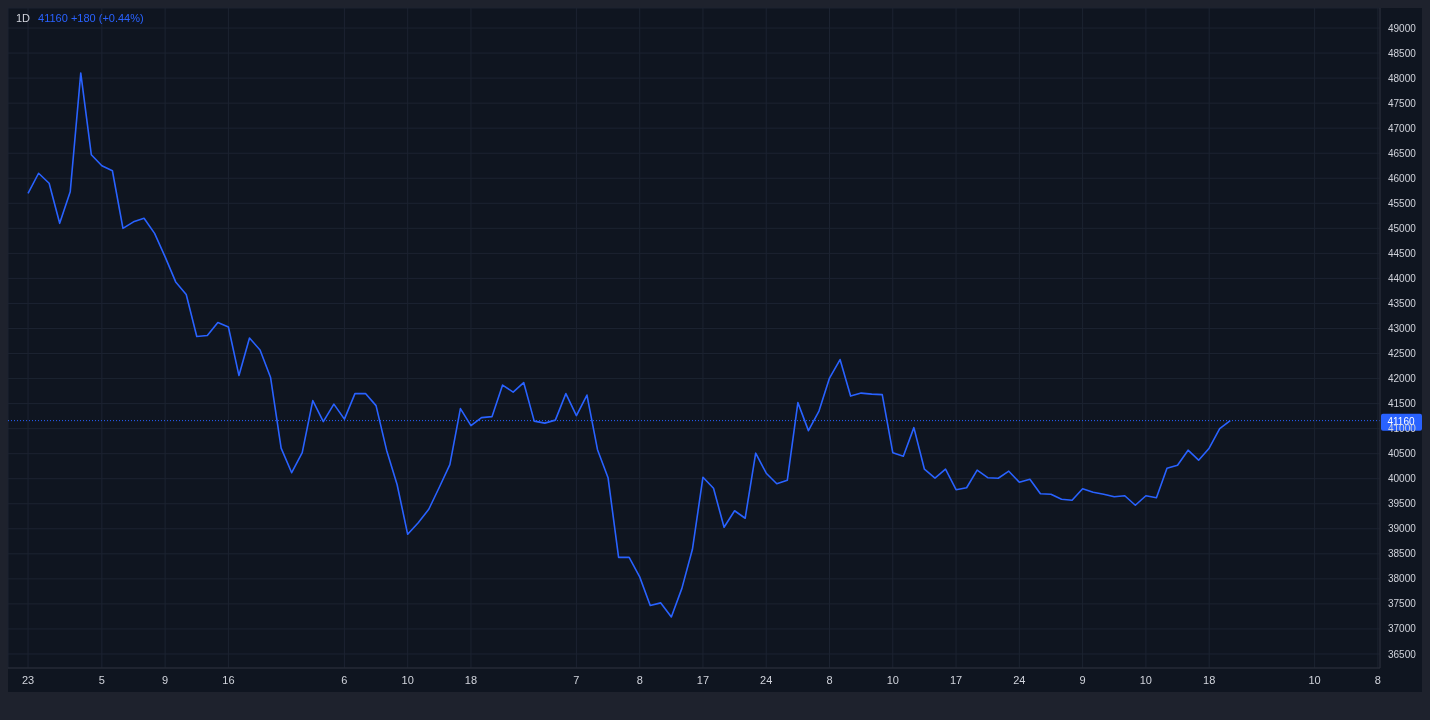 The width and height of the screenshot is (1430, 720). What do you see at coordinates (344, 679) in the screenshot?
I see `x-tick-label: 6` at bounding box center [344, 679].